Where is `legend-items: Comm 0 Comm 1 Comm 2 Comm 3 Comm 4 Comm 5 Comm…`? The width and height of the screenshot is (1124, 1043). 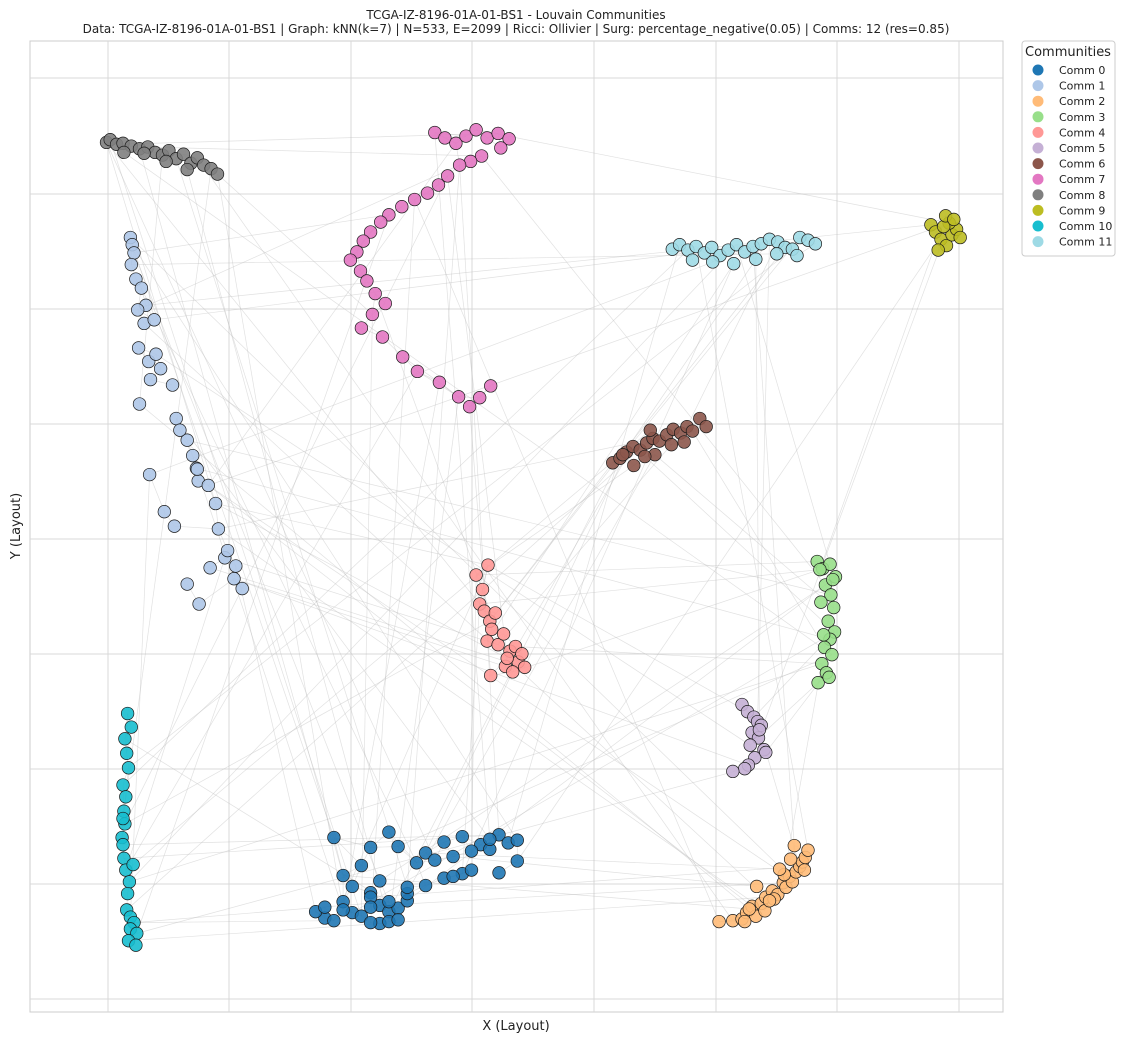
legend-items: Comm 0 Comm 1 Comm 2 Comm 3 Comm 4 Comm 5 Comm… is located at coordinates (1072, 156).